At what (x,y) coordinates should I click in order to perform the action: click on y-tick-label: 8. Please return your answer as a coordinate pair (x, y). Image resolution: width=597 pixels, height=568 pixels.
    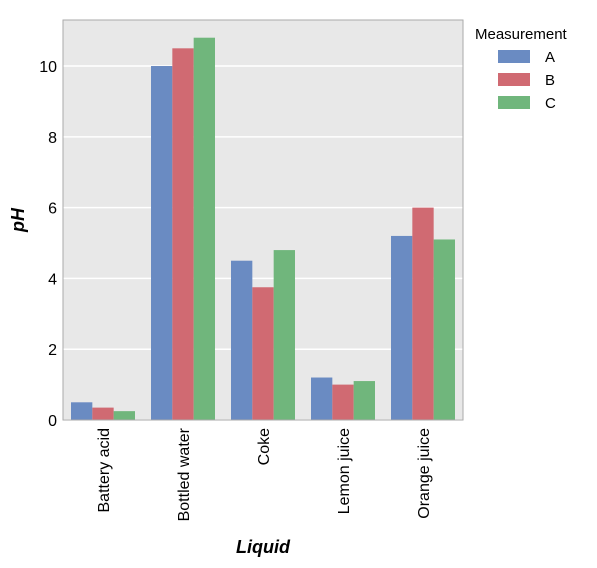
    Looking at the image, I should click on (52, 138).